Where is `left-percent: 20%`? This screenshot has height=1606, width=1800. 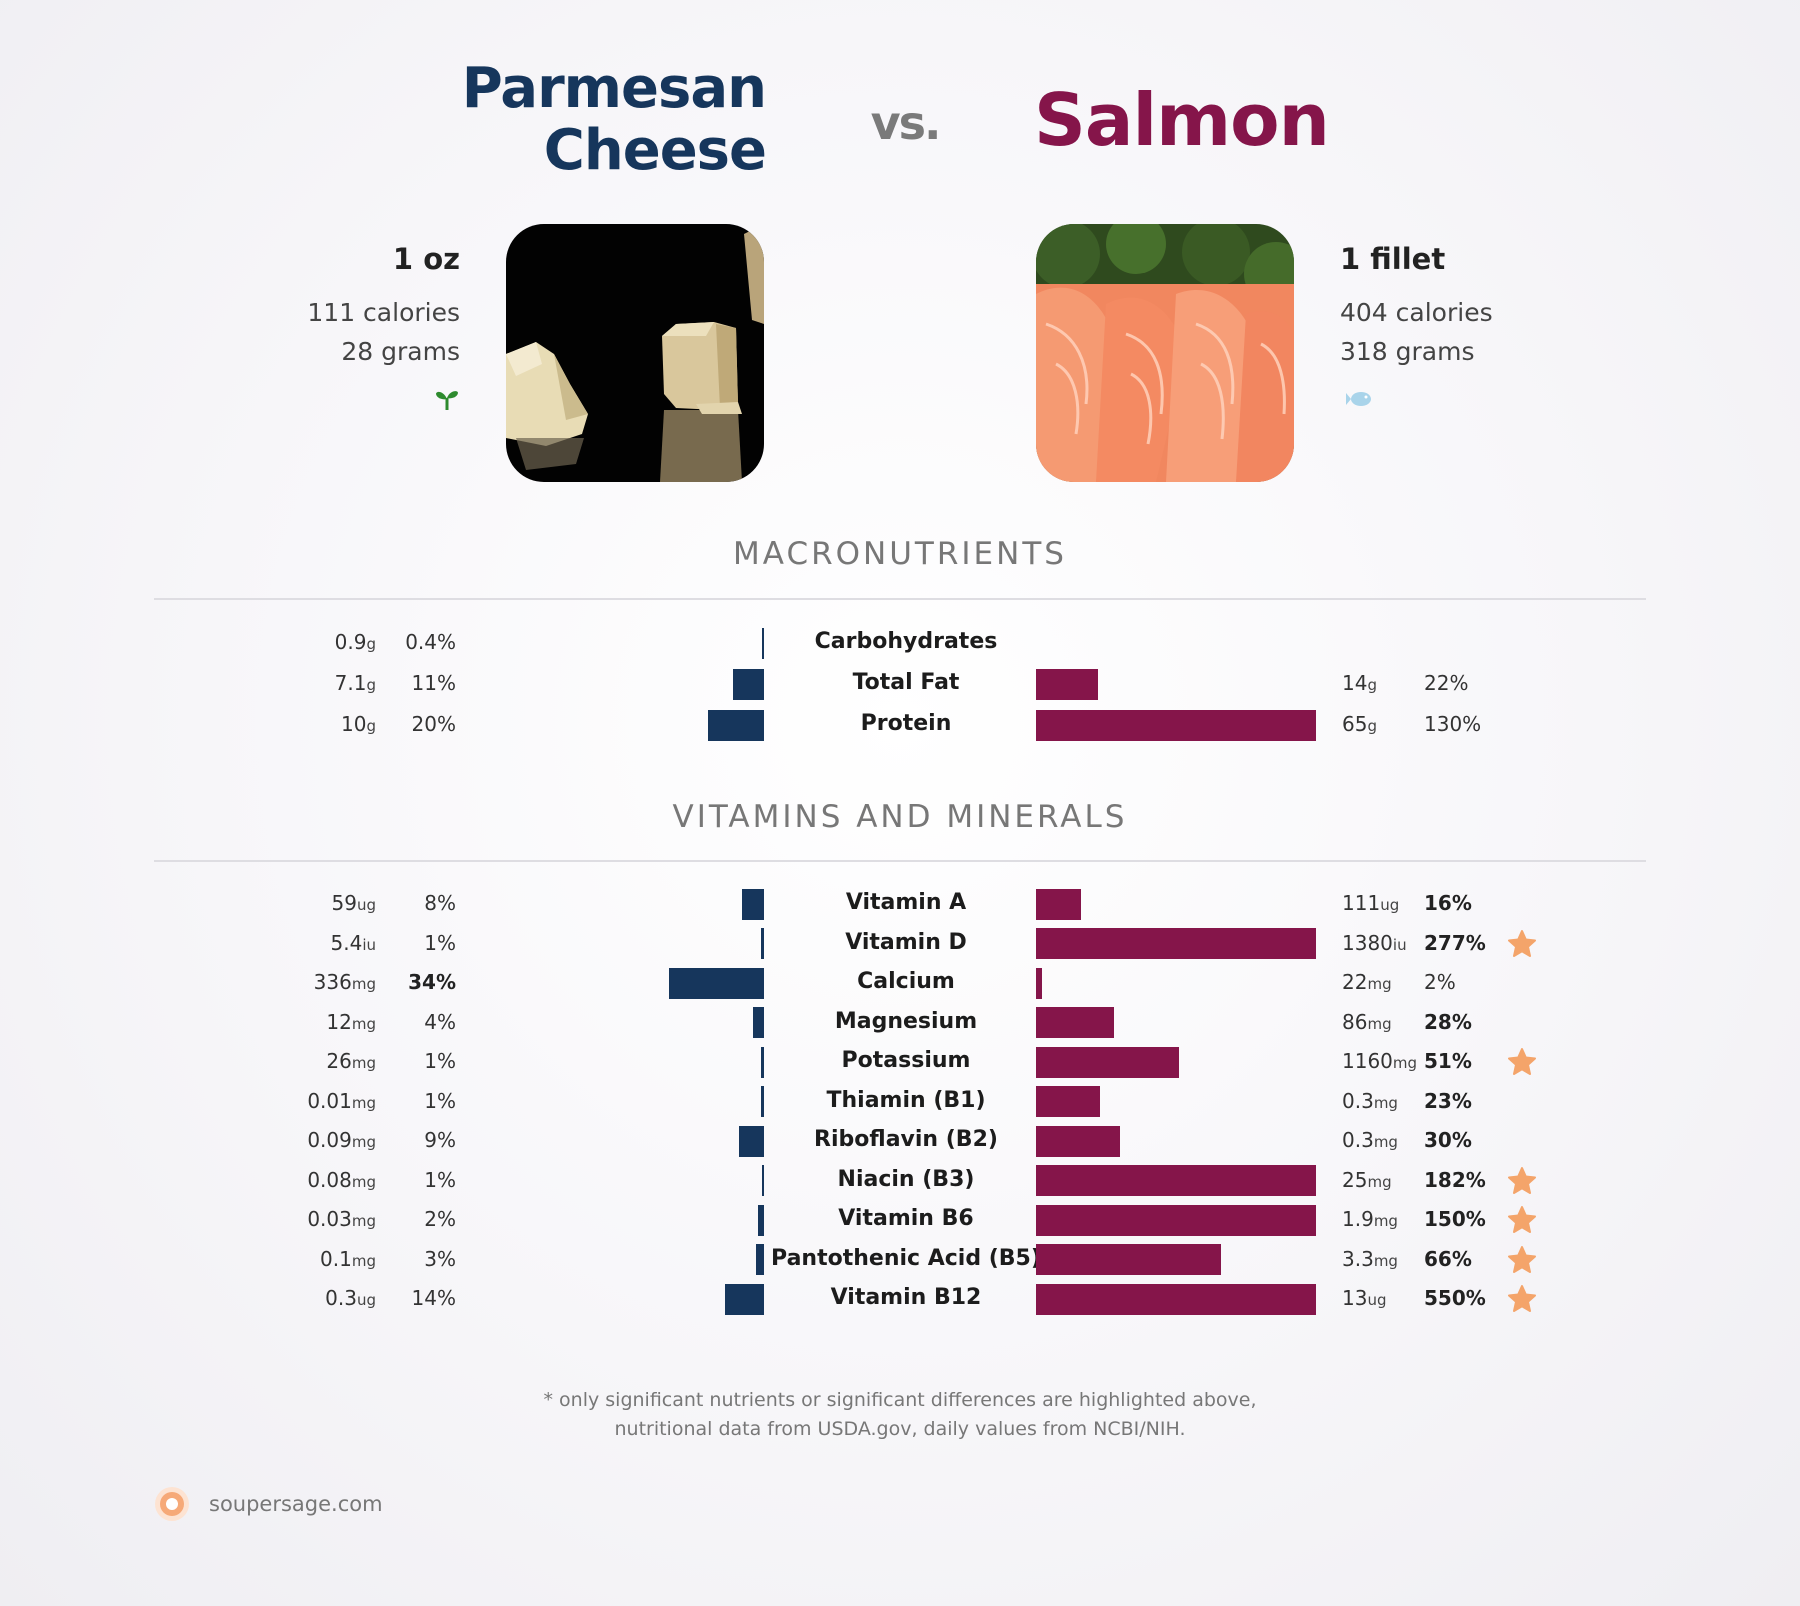
left-percent: 20% is located at coordinates (433, 724).